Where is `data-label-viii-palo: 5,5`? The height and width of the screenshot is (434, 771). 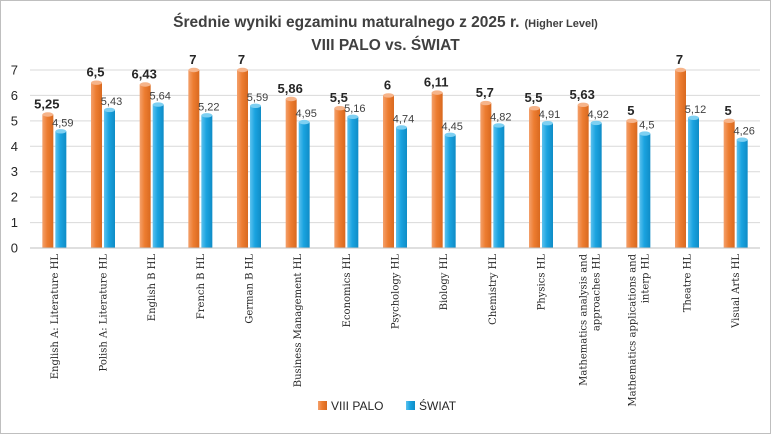 data-label-viii-palo: 5,5 is located at coordinates (339, 97).